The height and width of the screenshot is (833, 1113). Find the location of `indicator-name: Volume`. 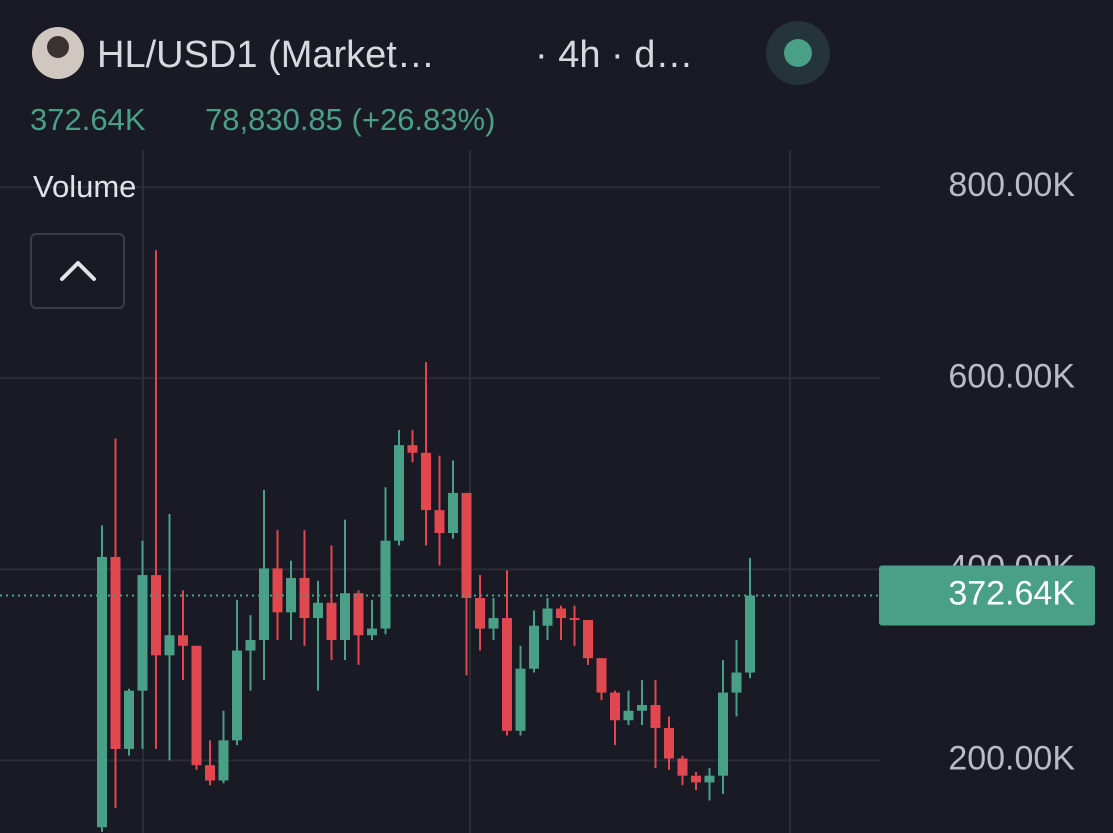

indicator-name: Volume is located at coordinates (84, 186).